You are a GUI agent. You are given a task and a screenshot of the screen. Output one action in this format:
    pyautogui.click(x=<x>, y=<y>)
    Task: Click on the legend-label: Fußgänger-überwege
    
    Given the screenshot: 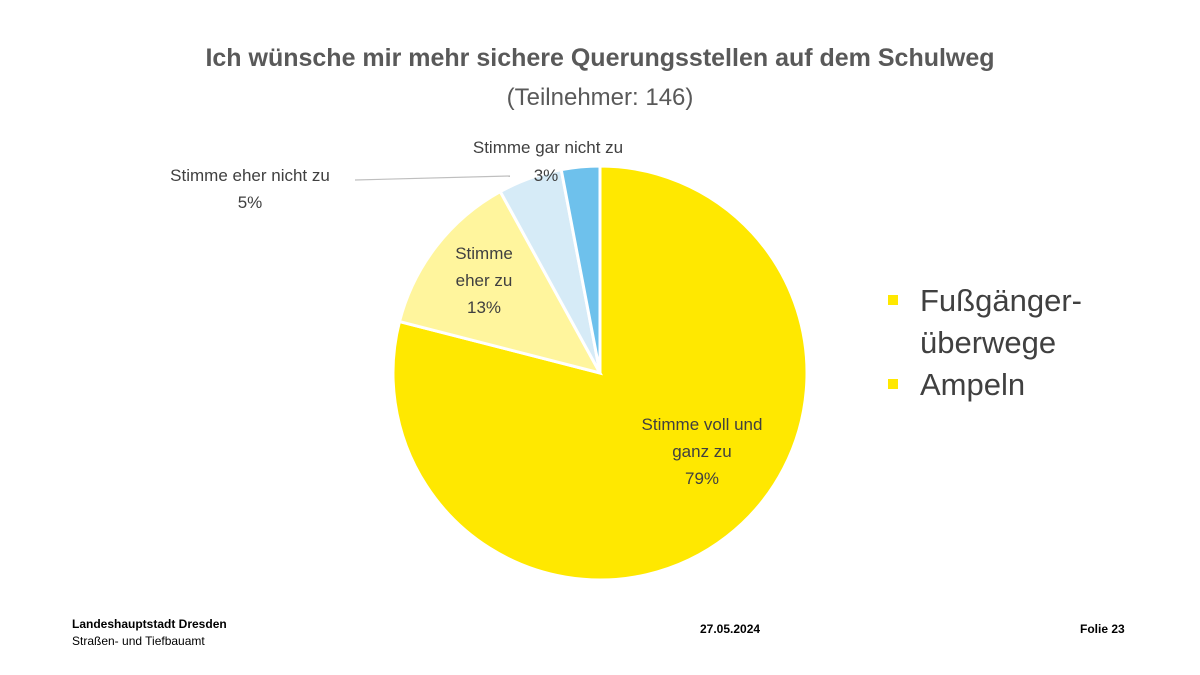 What is the action you would take?
    pyautogui.click(x=1001, y=321)
    